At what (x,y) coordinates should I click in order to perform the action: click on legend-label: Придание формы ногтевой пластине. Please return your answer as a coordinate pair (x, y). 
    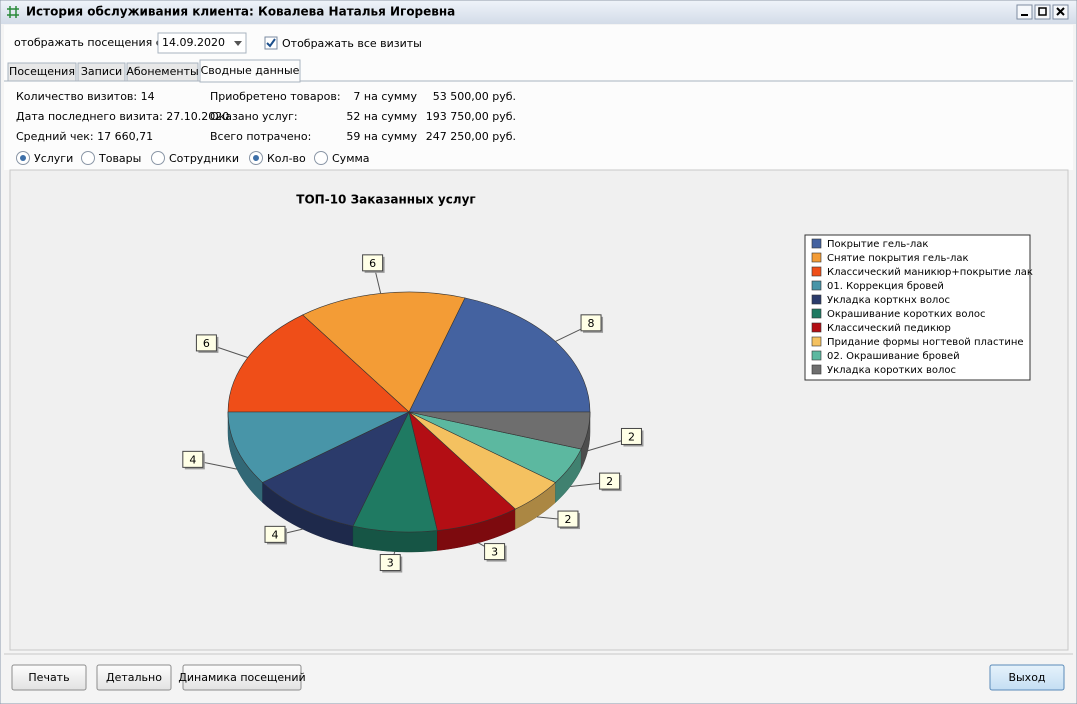
    Looking at the image, I should click on (925, 342).